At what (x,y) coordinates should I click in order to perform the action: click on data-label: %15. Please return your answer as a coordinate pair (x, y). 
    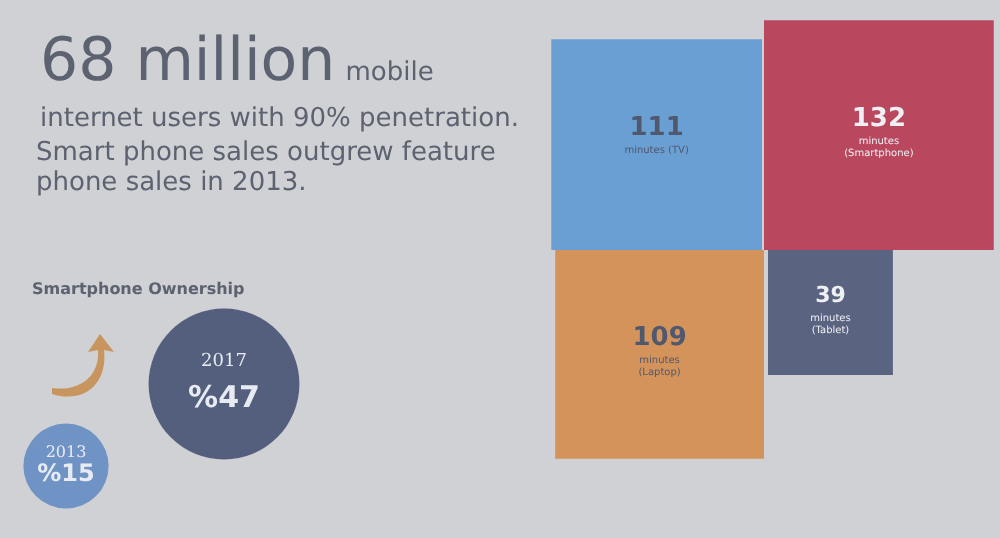
    Looking at the image, I should click on (66, 472).